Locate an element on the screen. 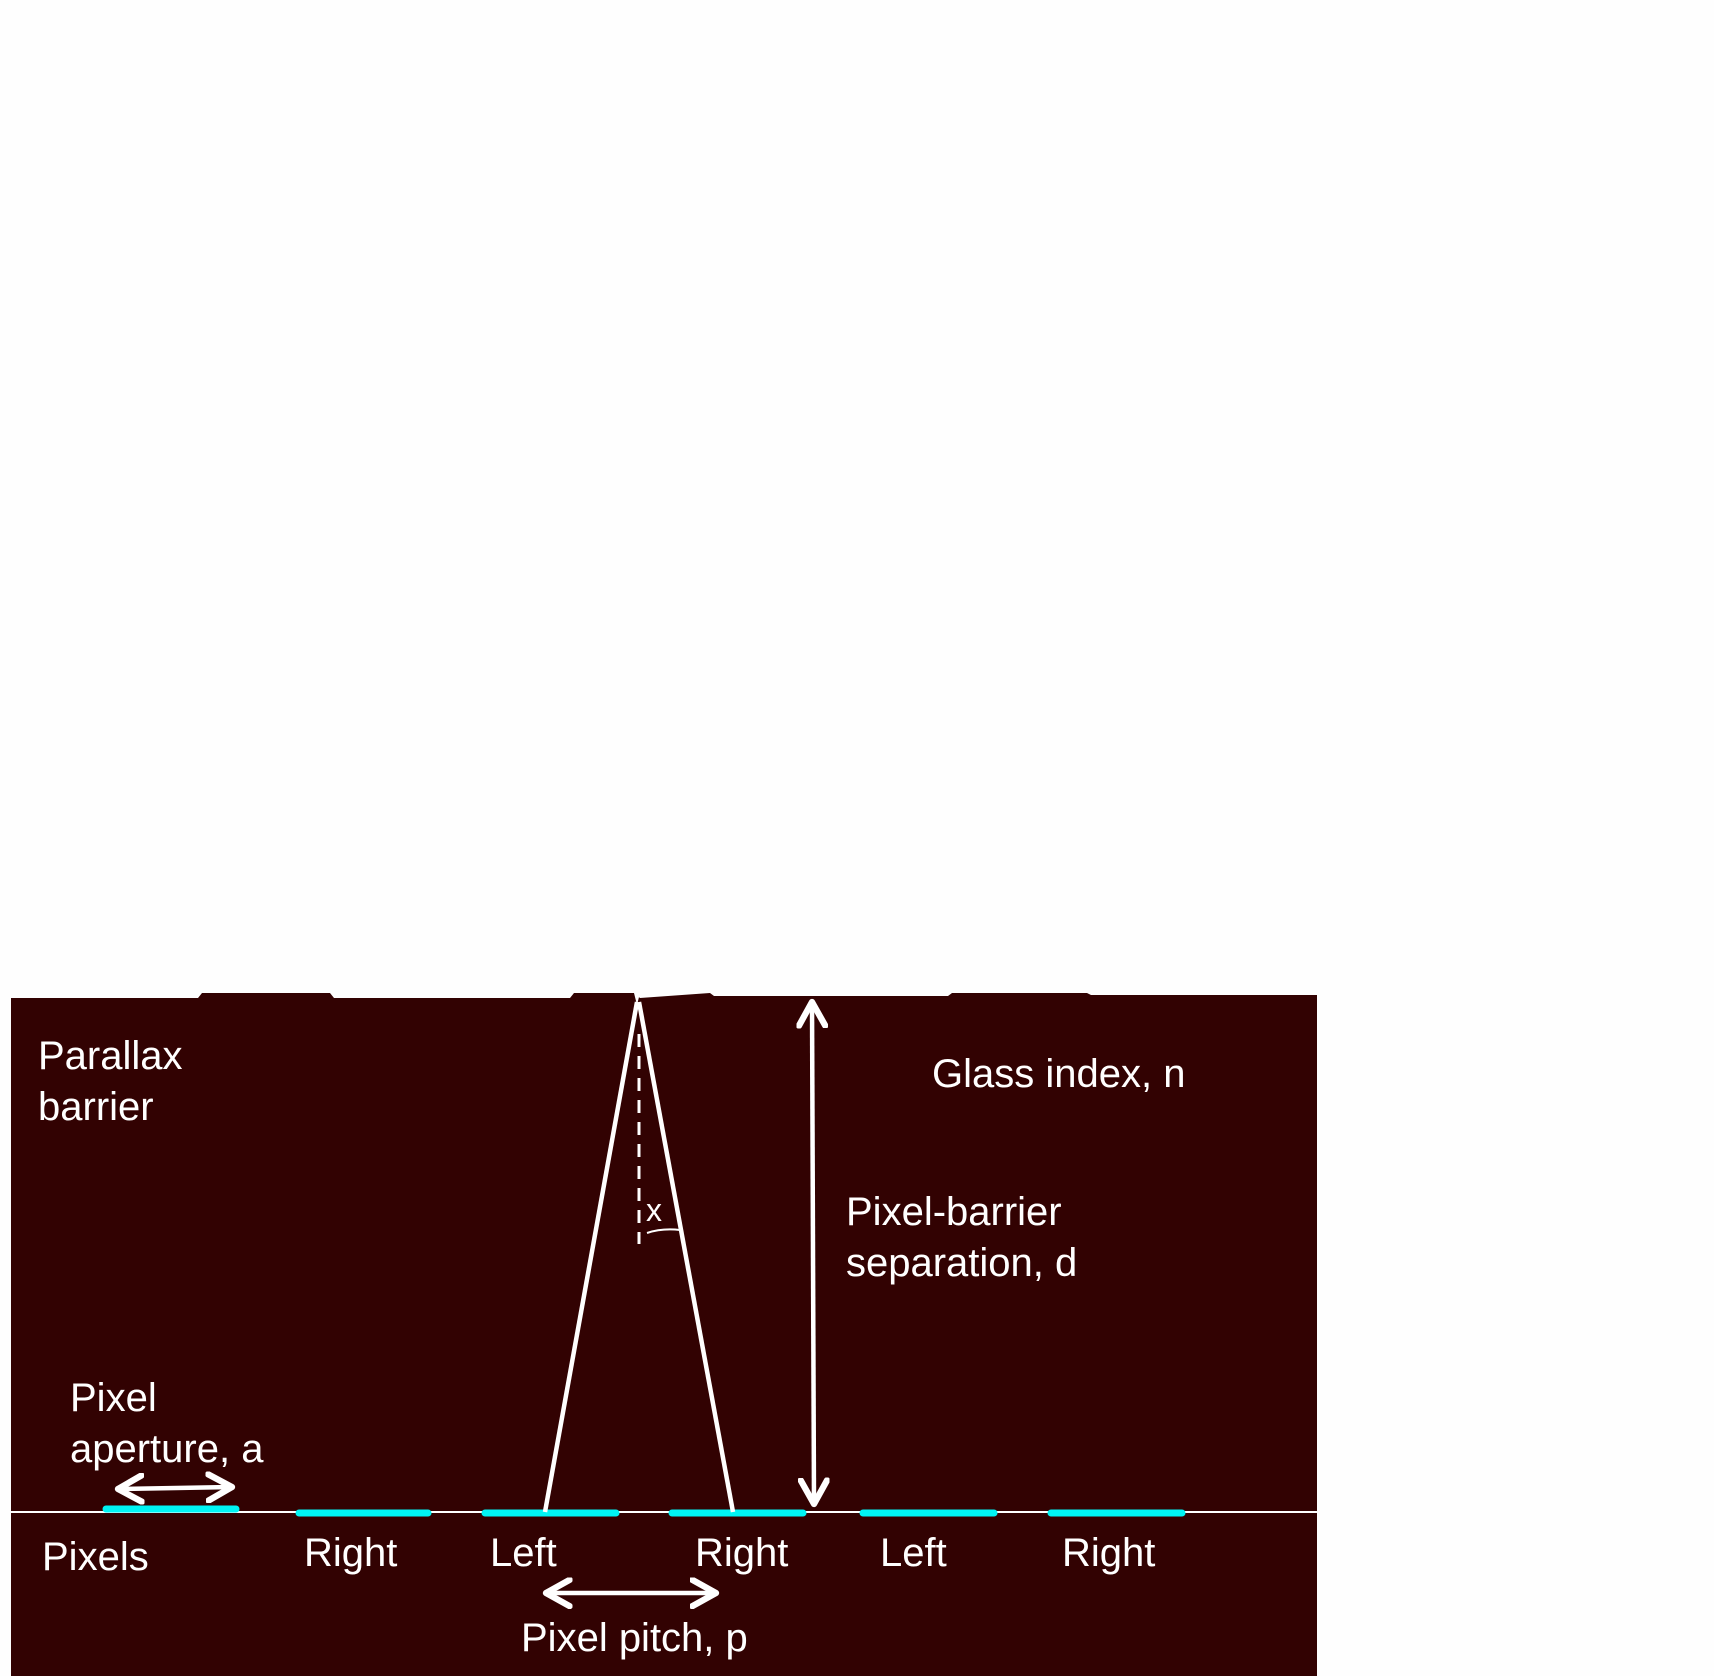 The width and height of the screenshot is (1714, 1676). barrier-slit is located at coordinates (637, 999).